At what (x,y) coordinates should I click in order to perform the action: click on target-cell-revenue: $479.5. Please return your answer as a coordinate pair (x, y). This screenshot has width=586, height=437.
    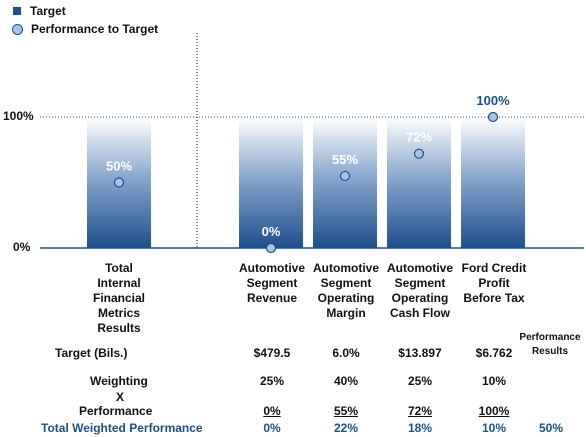
    Looking at the image, I should click on (272, 353).